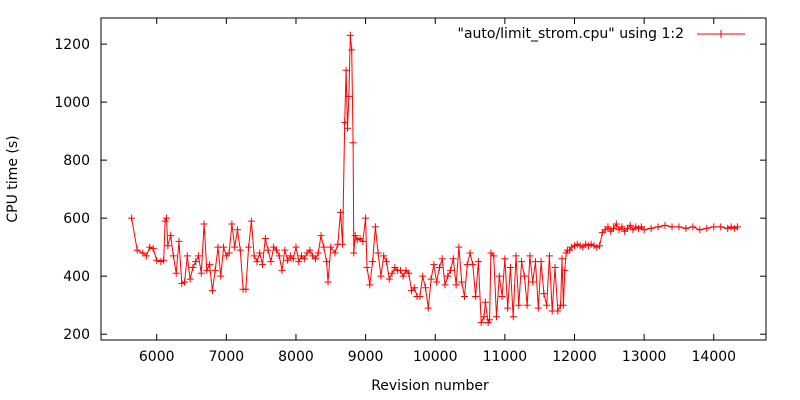  I want to click on legend-marker-sample, so click(721, 34).